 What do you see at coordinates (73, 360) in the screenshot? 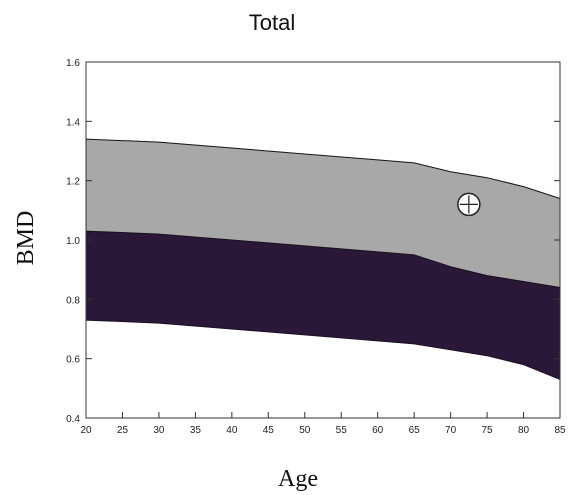
I see `y-tick-label-1: 0.6` at bounding box center [73, 360].